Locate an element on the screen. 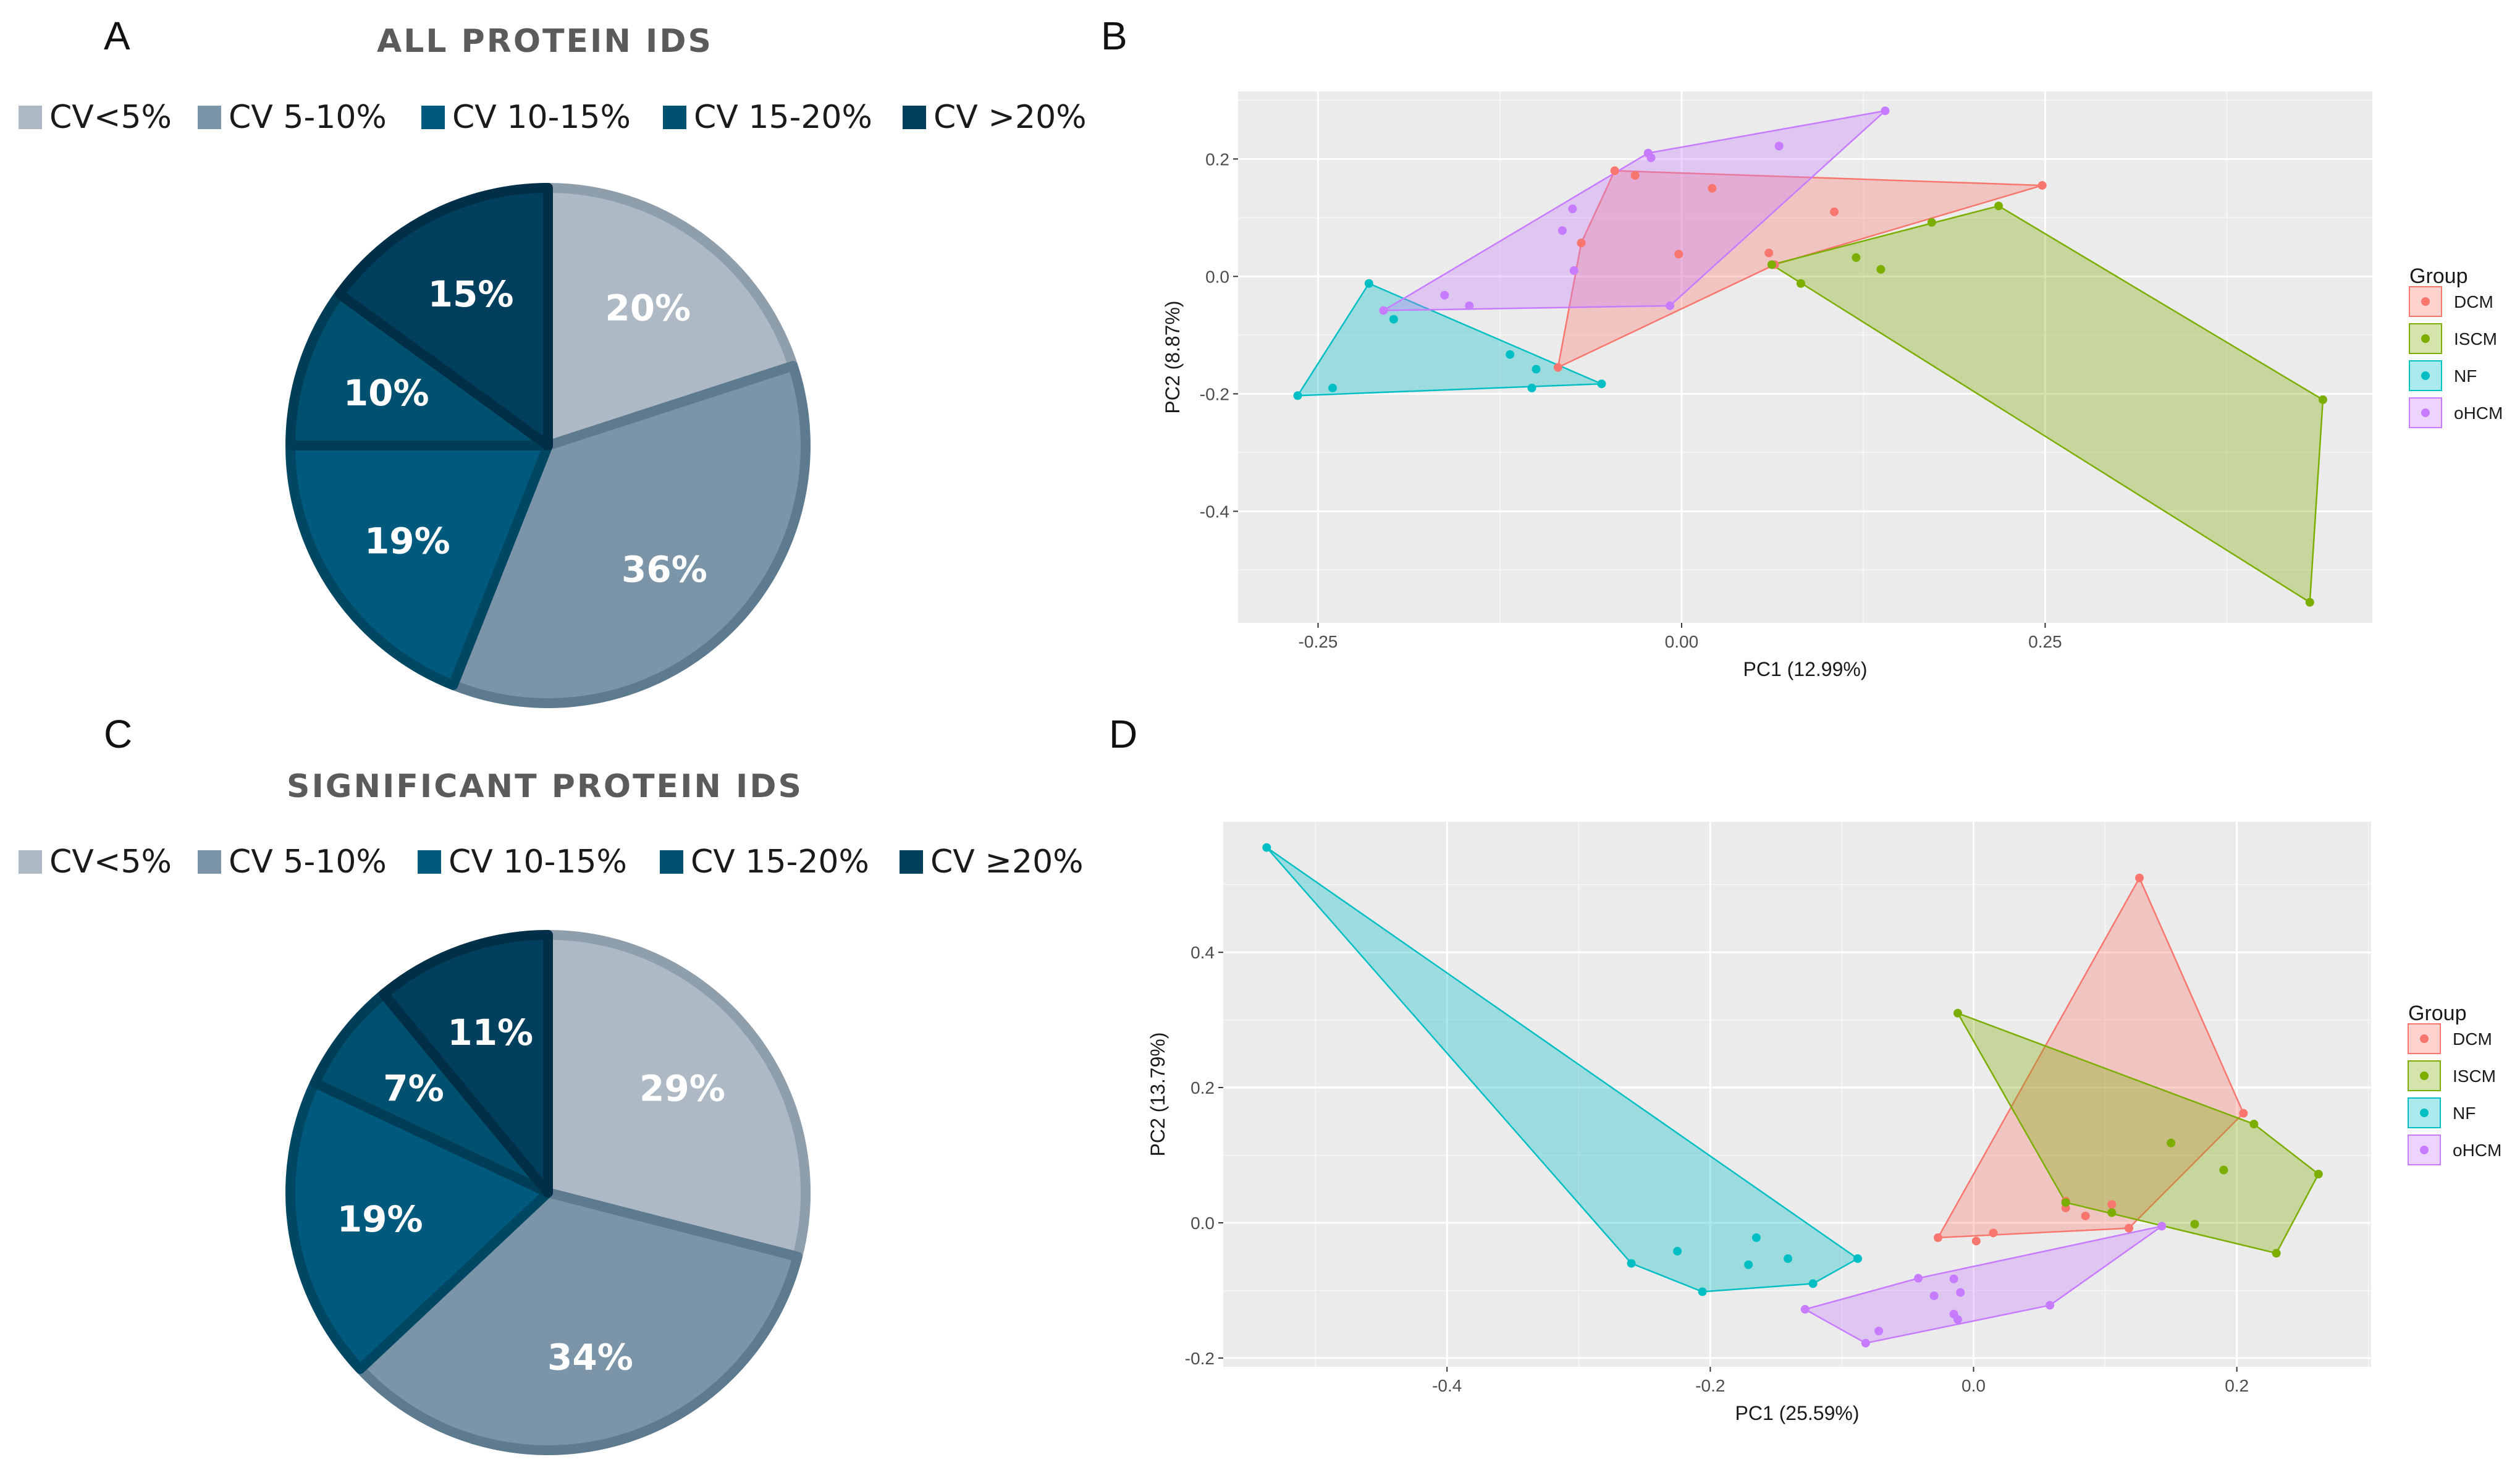 The height and width of the screenshot is (1470, 2520). pie-a-chart: 20% 36% 19% 10% 15% is located at coordinates (548, 445).